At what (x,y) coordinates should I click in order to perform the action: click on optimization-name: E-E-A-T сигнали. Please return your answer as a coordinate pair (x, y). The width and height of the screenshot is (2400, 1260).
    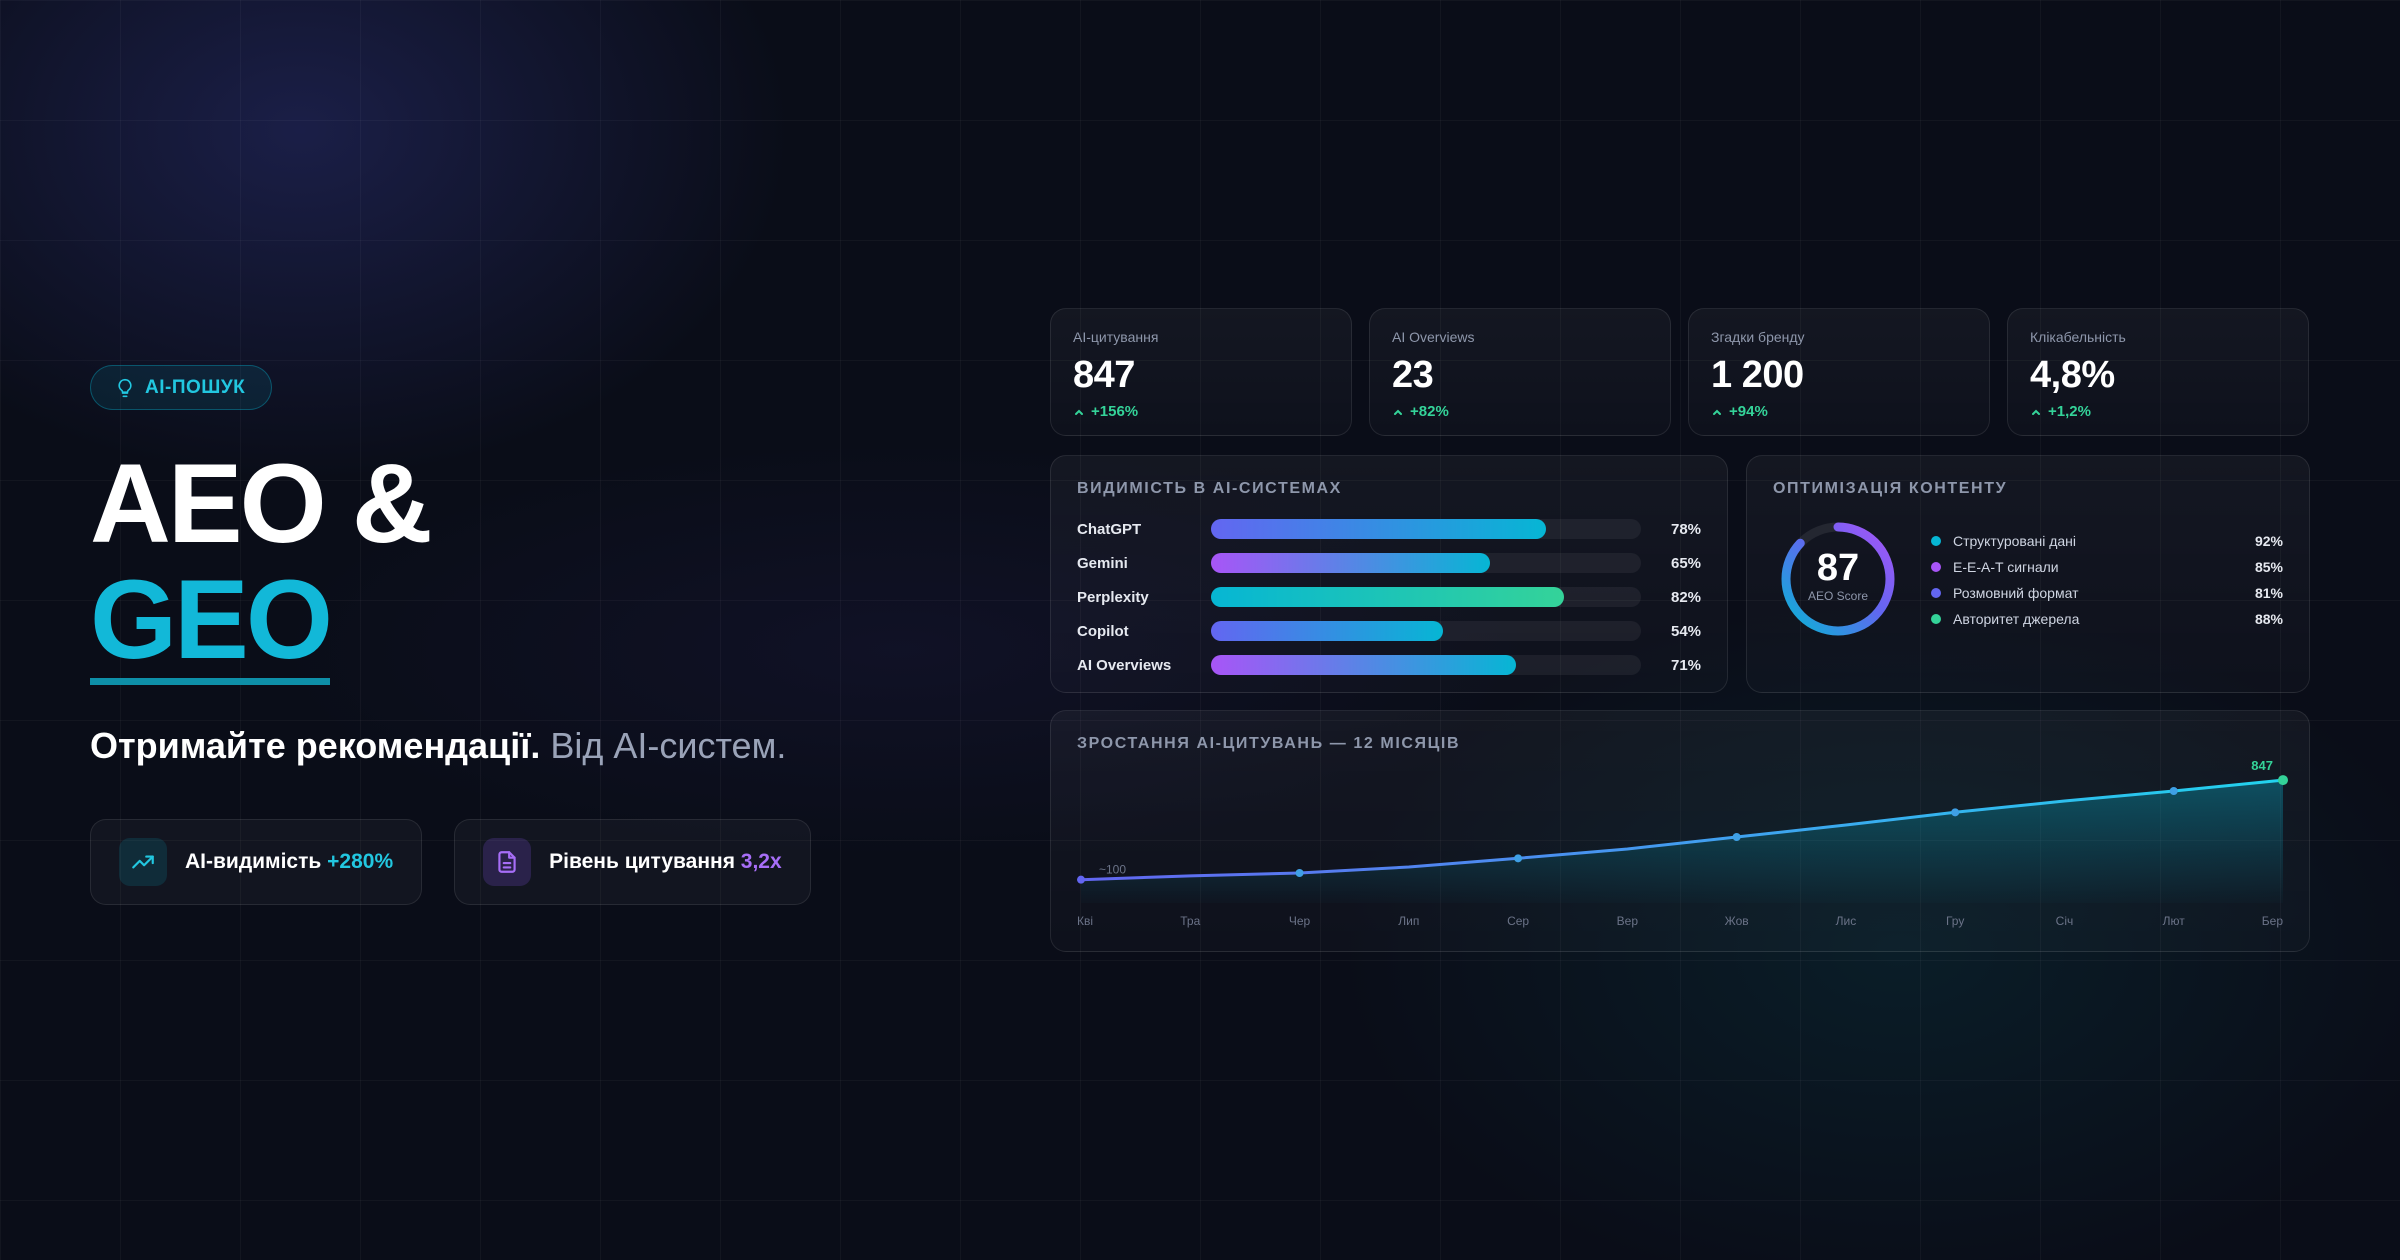
    Looking at the image, I should click on (2006, 567).